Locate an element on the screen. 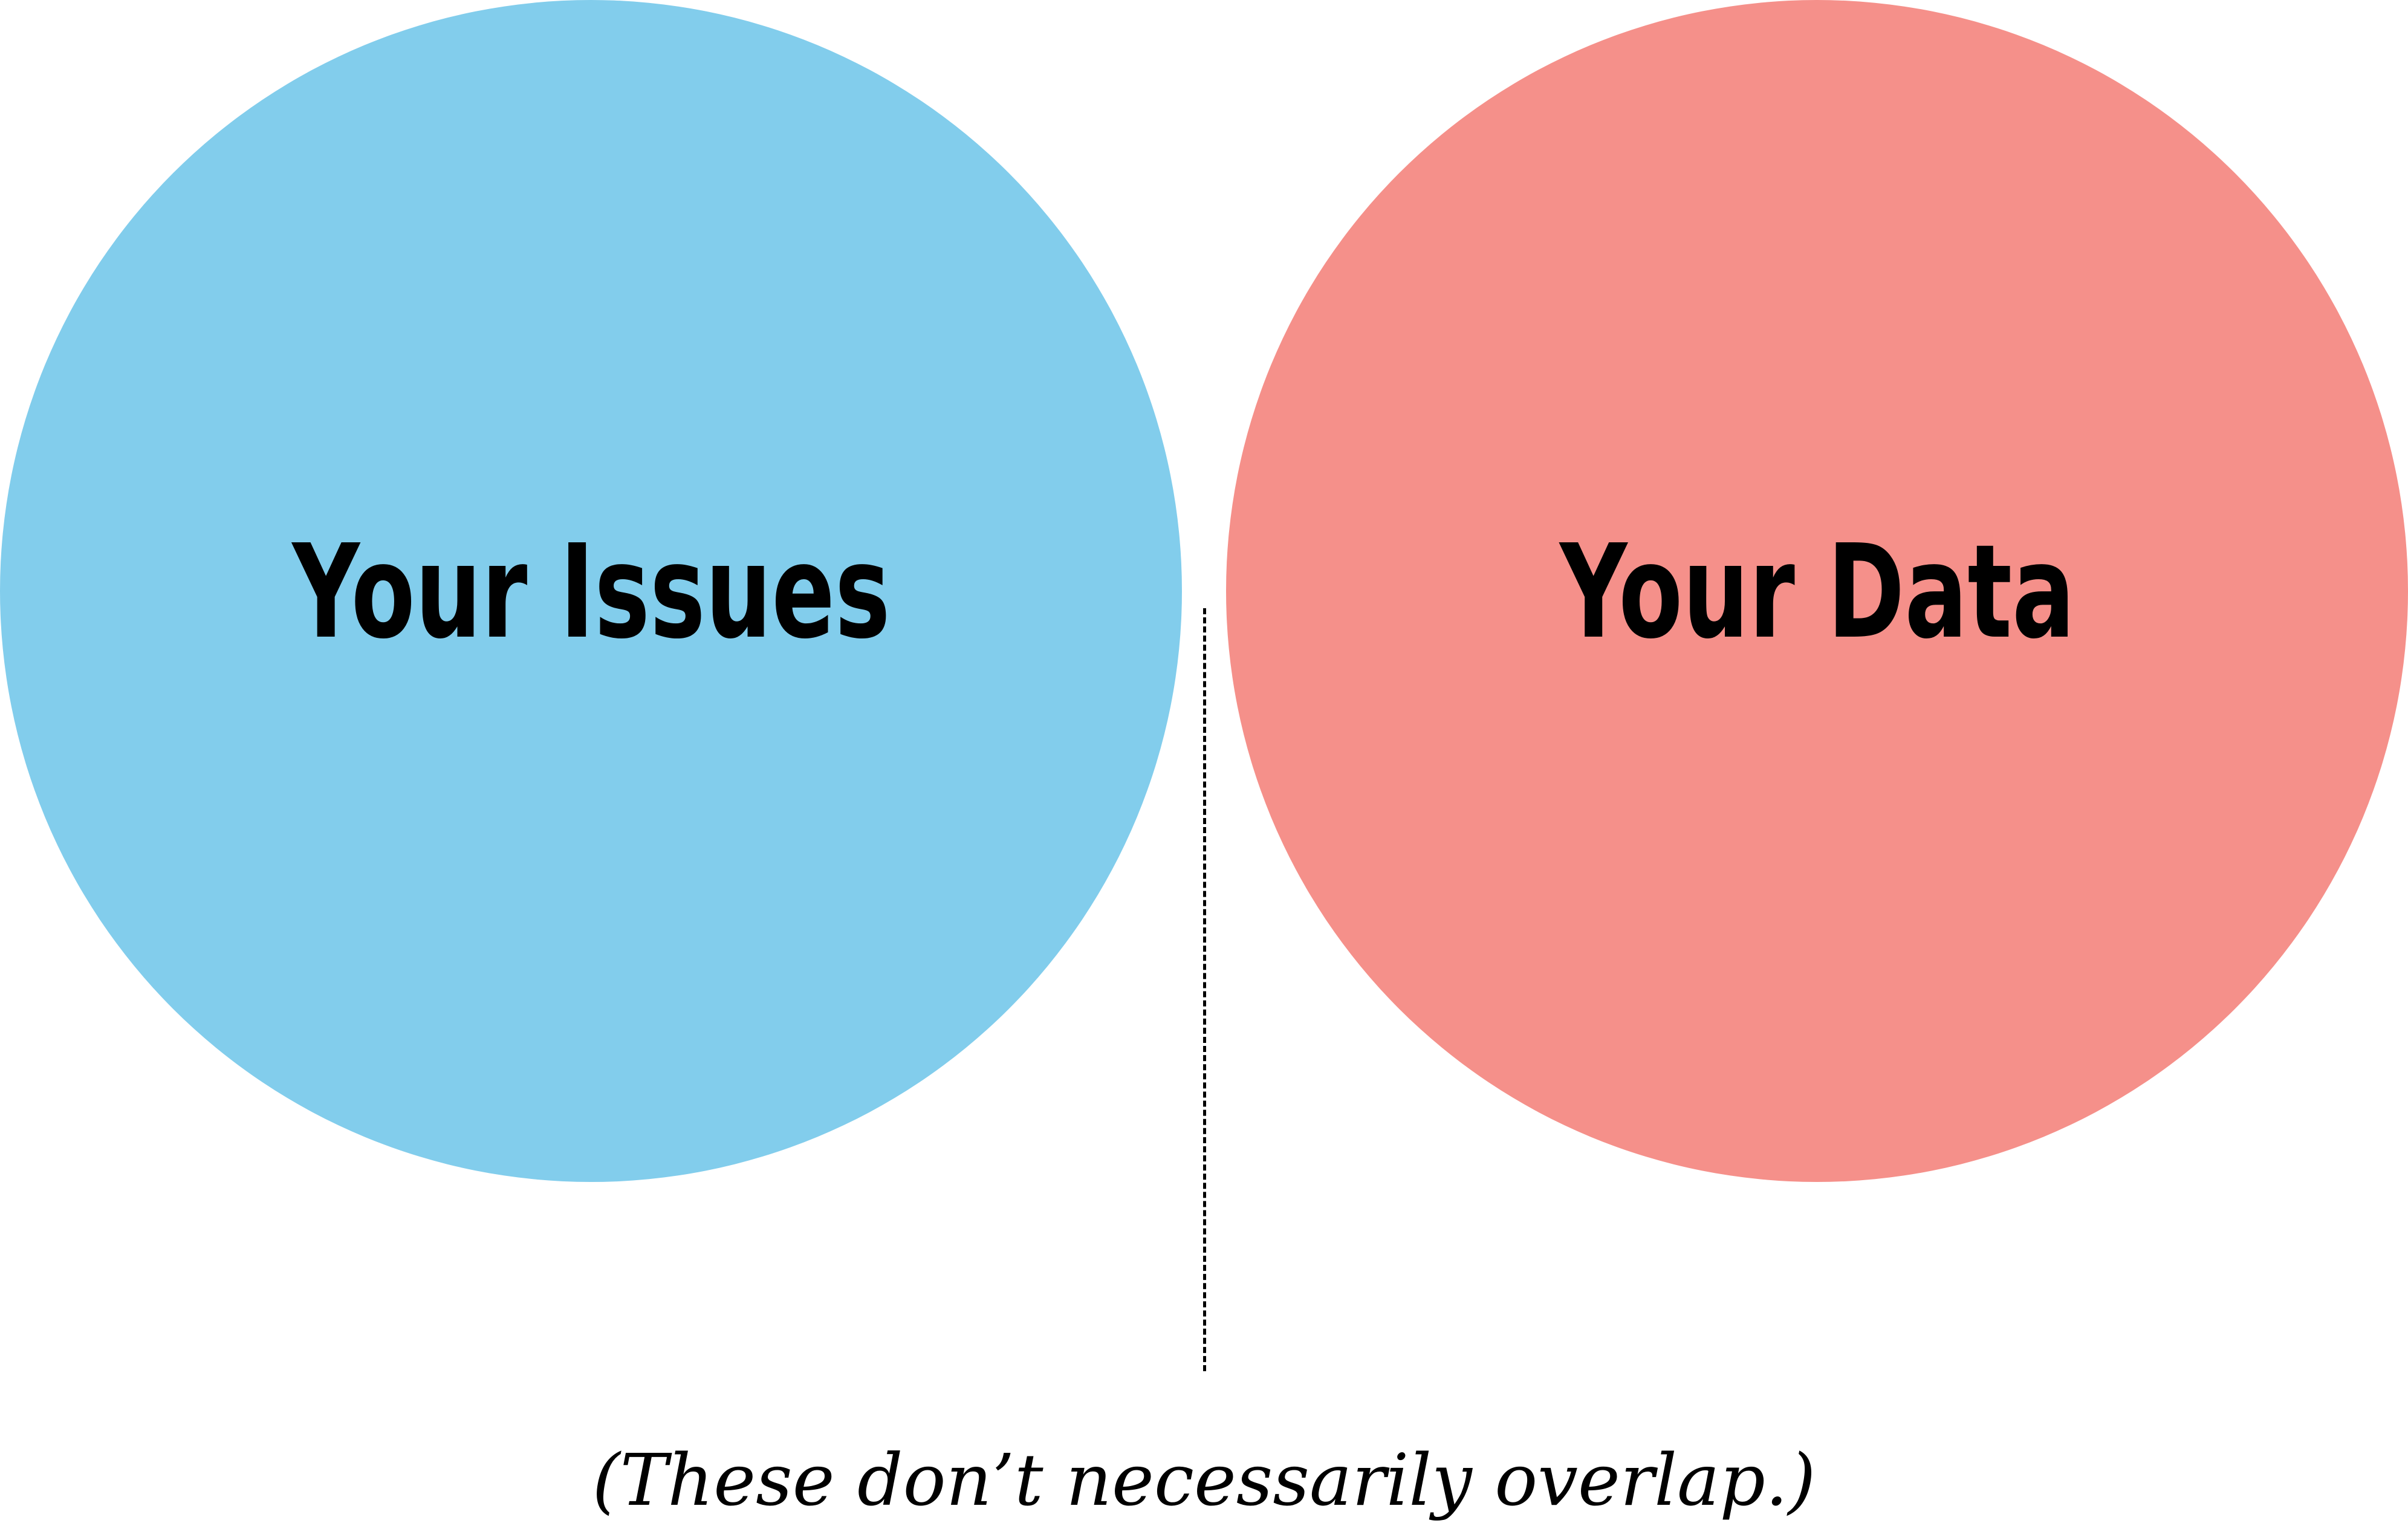 This screenshot has width=2408, height=1529. data-label: Your Data is located at coordinates (1817, 592).